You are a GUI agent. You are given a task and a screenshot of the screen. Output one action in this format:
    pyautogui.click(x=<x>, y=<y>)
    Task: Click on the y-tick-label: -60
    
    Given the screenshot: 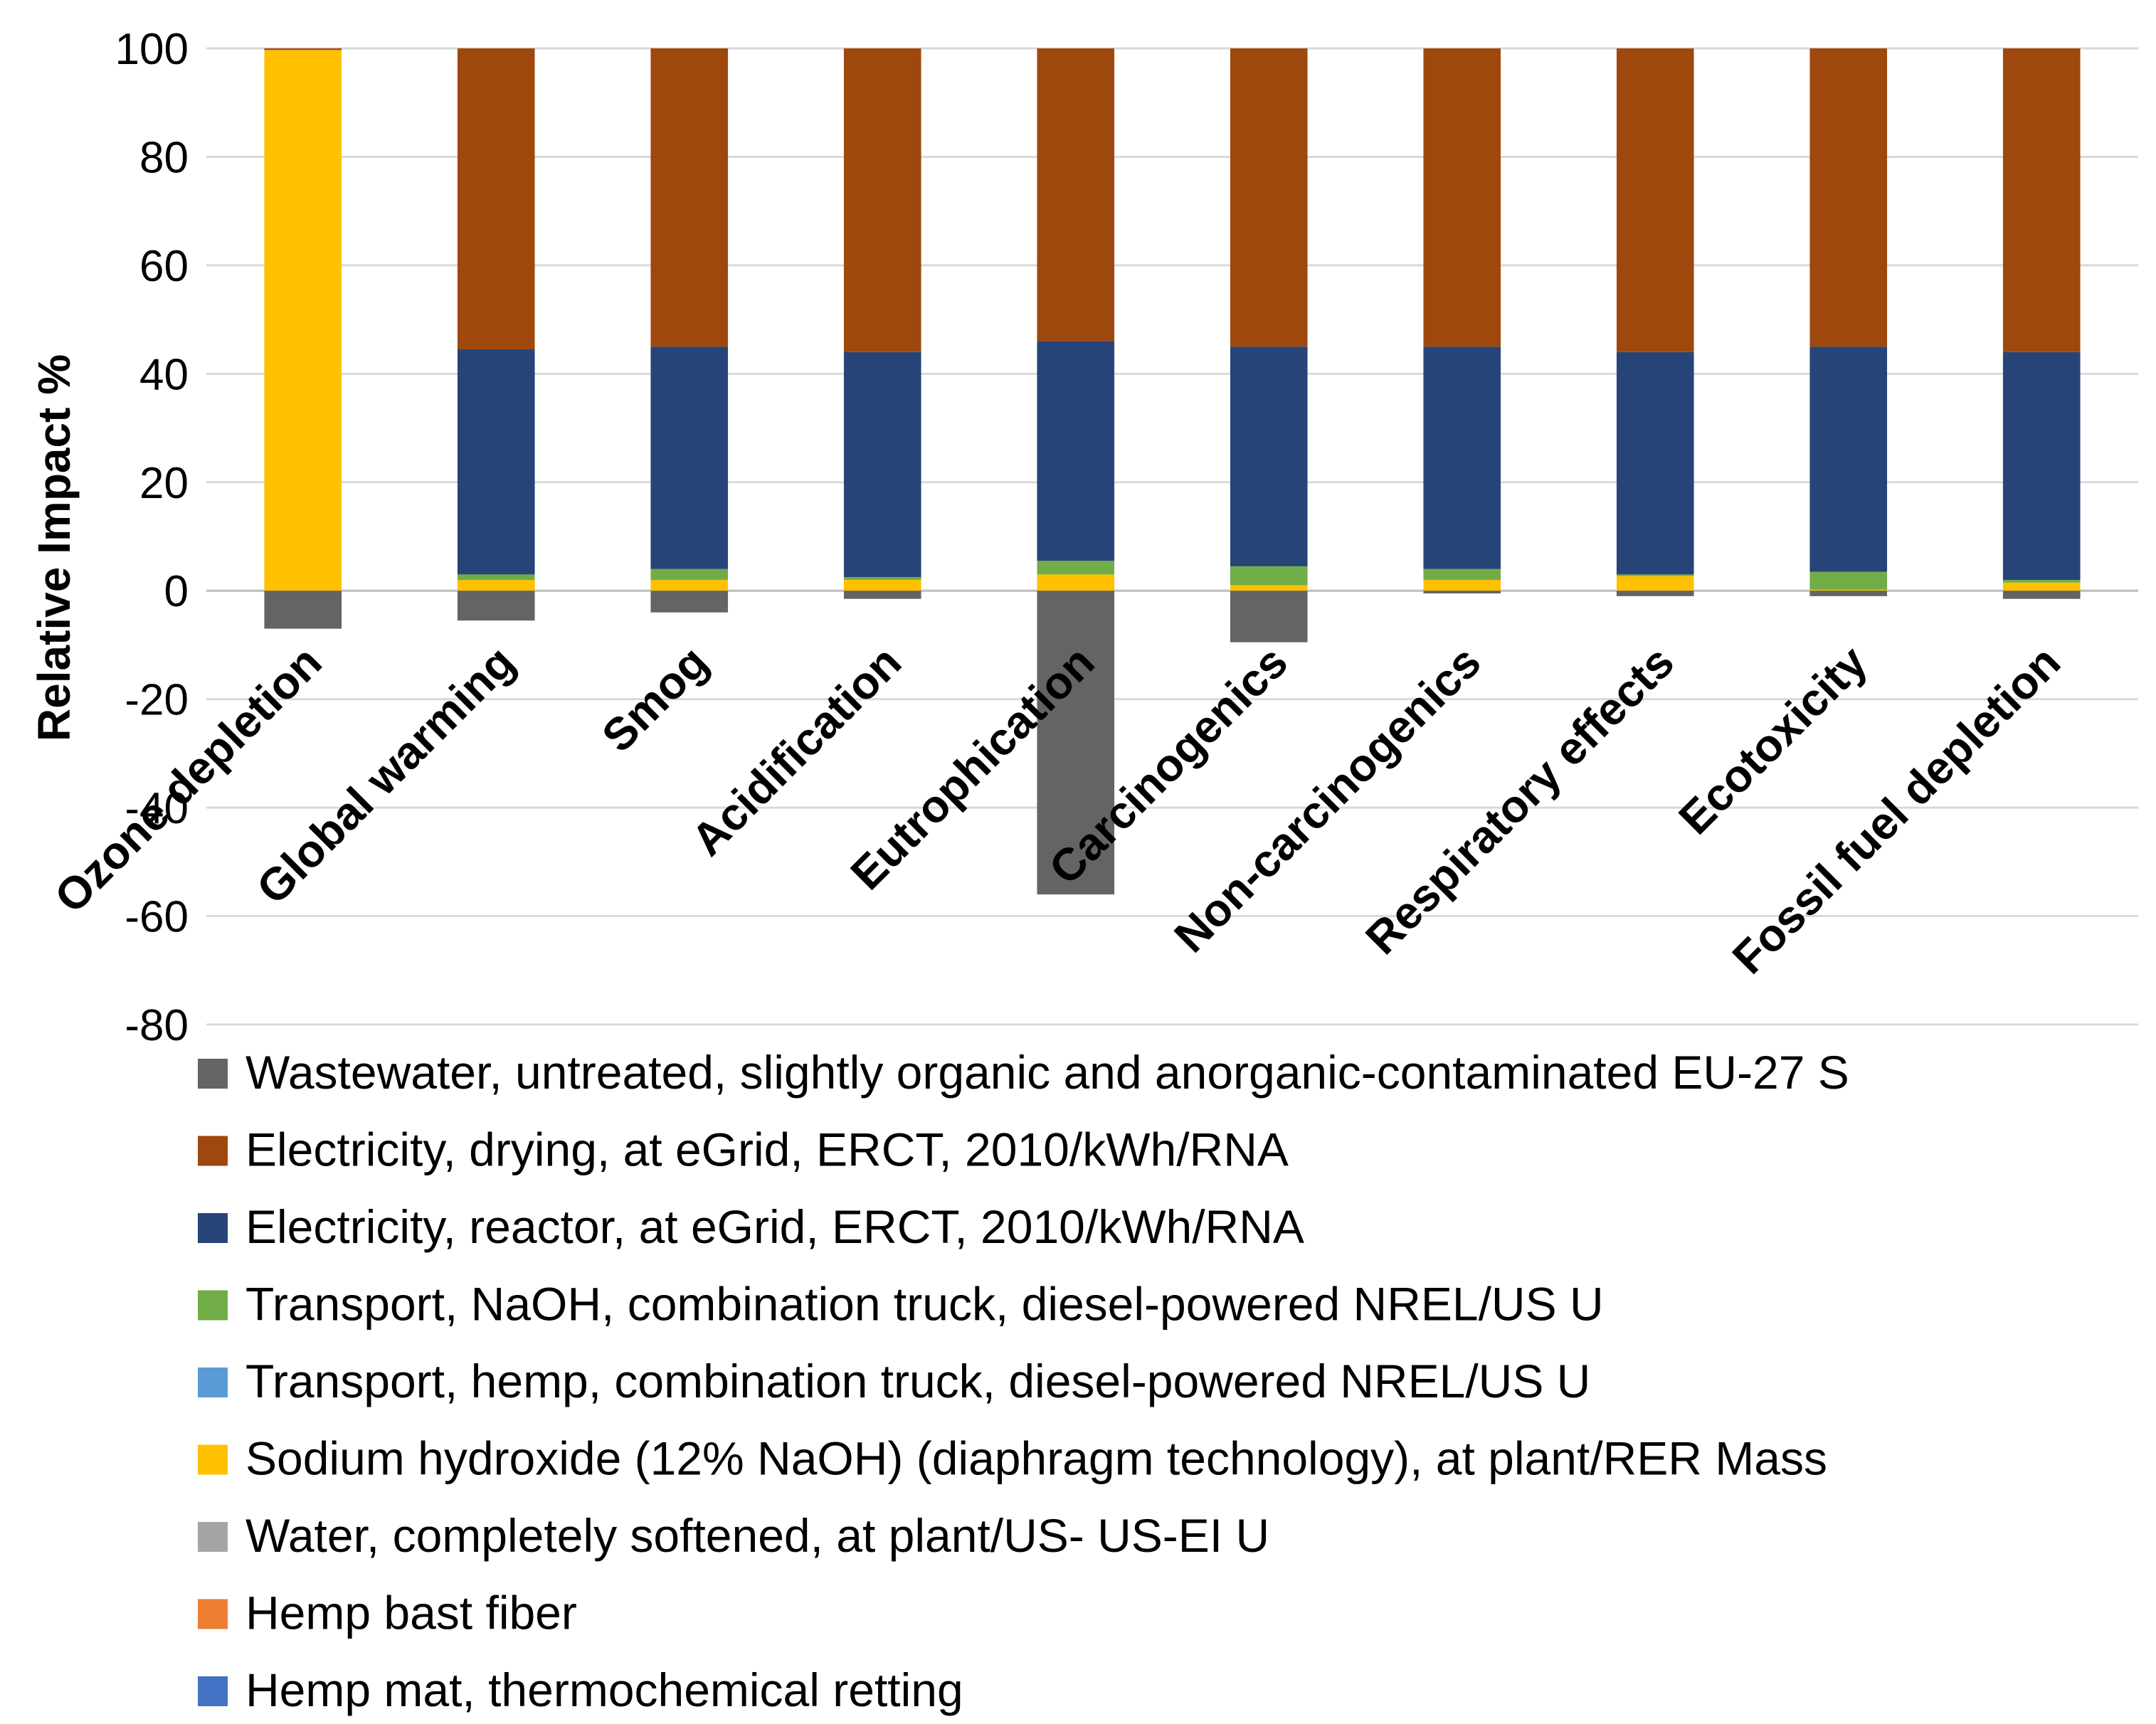 What is the action you would take?
    pyautogui.click(x=157, y=918)
    